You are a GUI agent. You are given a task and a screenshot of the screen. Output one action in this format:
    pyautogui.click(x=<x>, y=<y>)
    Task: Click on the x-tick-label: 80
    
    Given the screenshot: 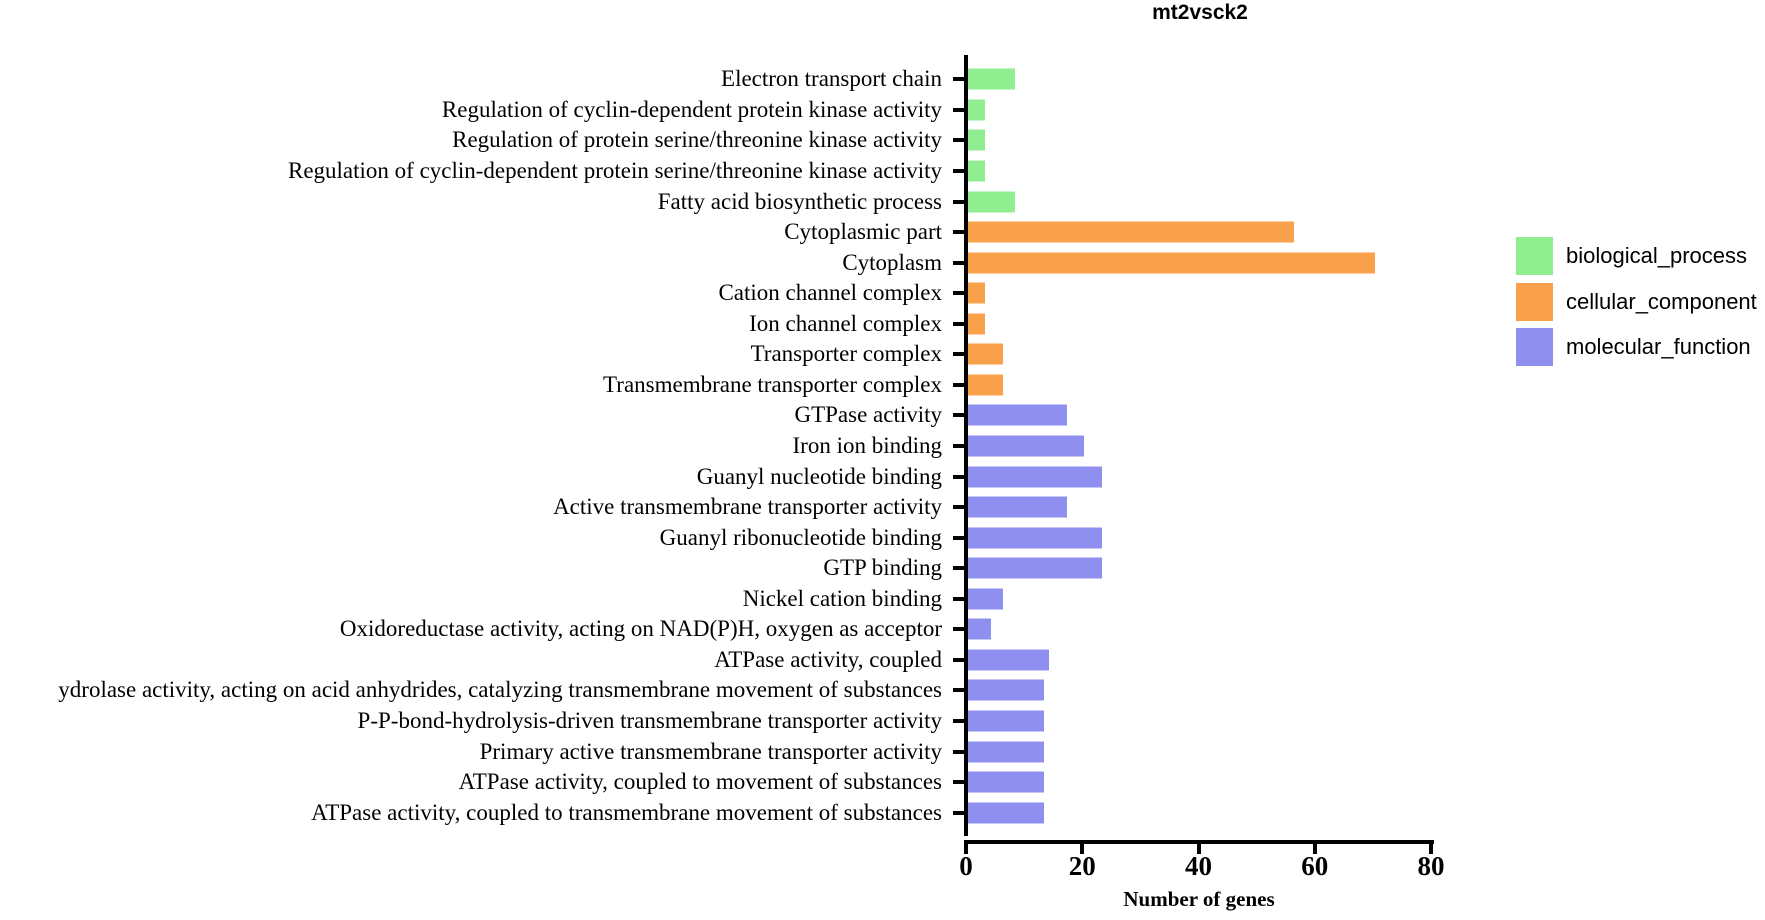 What is the action you would take?
    pyautogui.click(x=1431, y=866)
    